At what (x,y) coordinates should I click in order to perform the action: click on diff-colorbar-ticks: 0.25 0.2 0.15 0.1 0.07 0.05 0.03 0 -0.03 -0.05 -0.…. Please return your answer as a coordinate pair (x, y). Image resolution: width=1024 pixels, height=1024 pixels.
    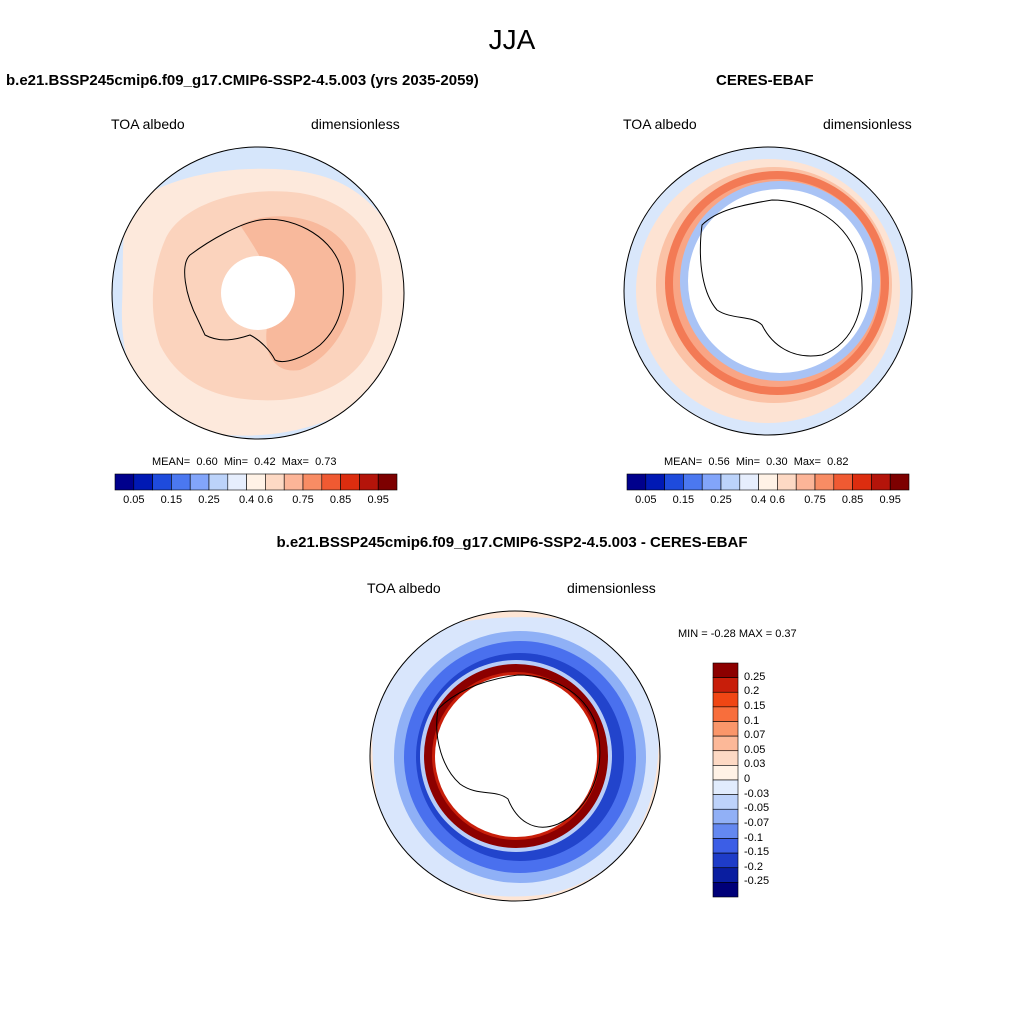
    Looking at the image, I should click on (764, 780).